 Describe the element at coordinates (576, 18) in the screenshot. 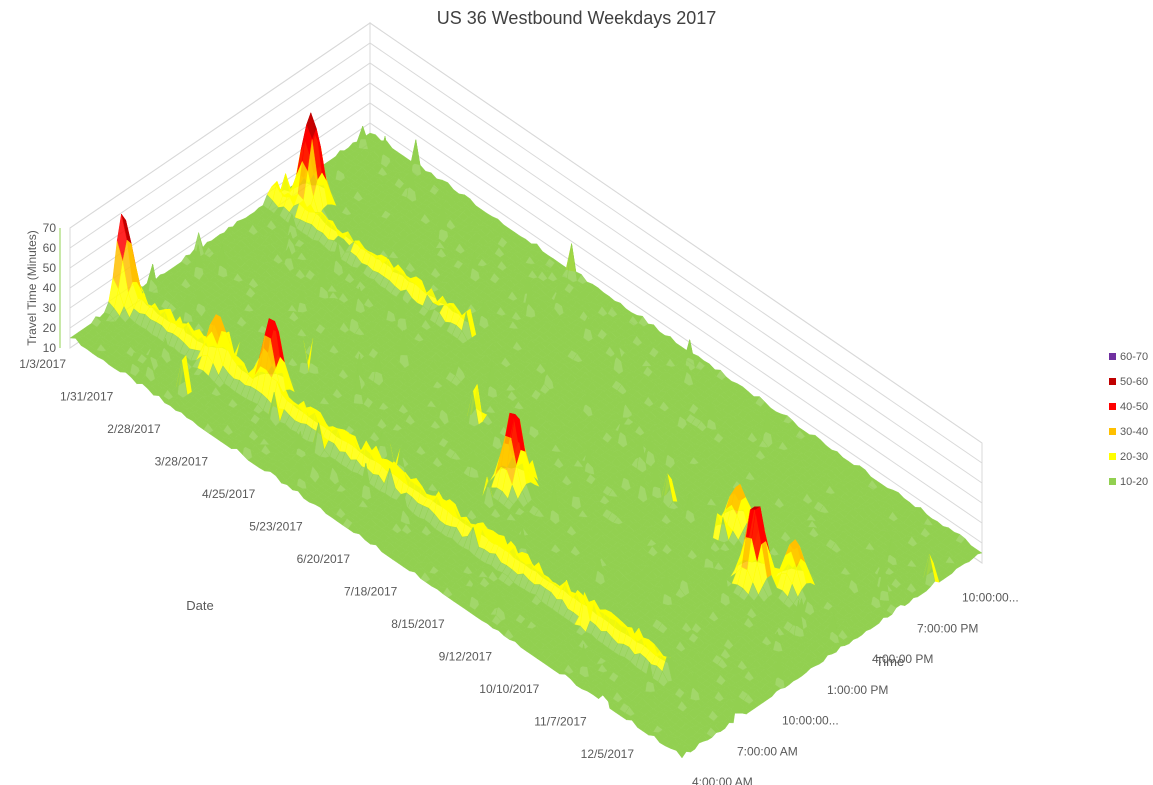

I see `chart-title: US 36 Westbound Weekdays 2017` at that location.